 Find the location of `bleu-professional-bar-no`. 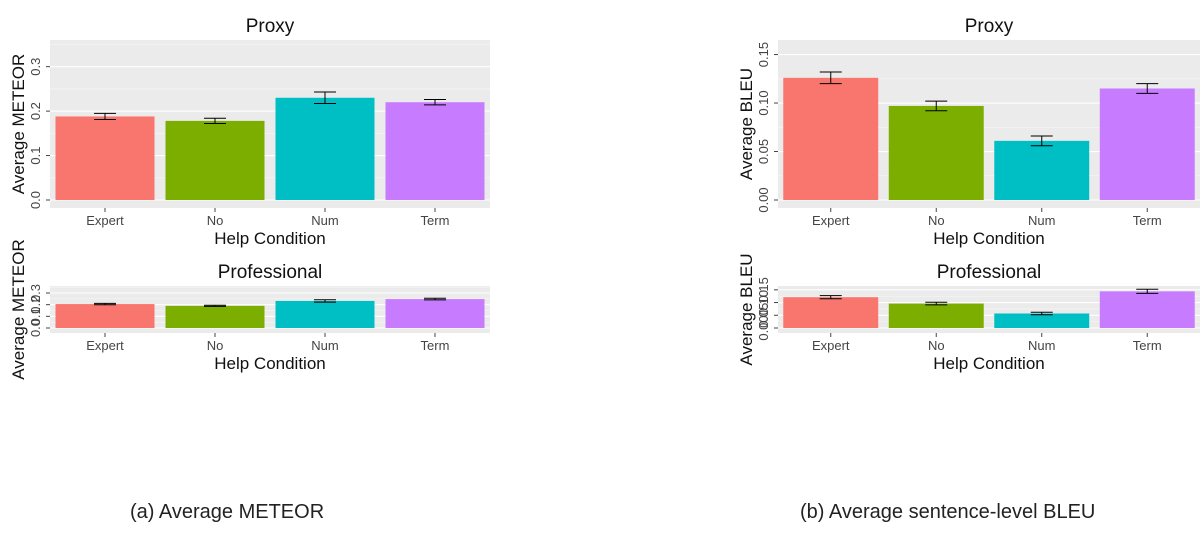

bleu-professional-bar-no is located at coordinates (936, 315).